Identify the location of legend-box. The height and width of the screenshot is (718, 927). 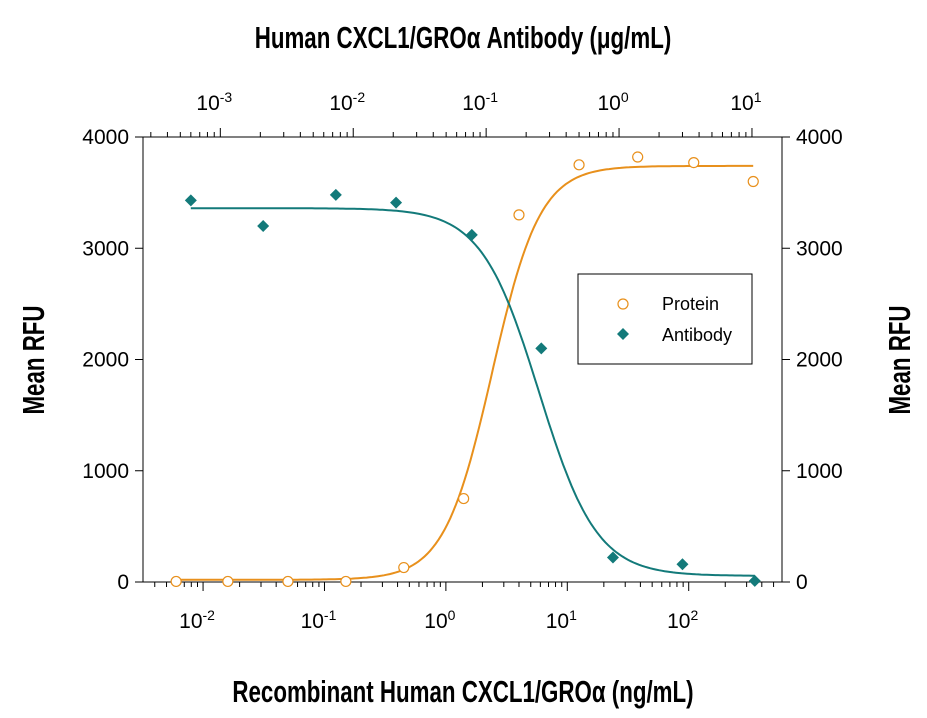
(665, 319).